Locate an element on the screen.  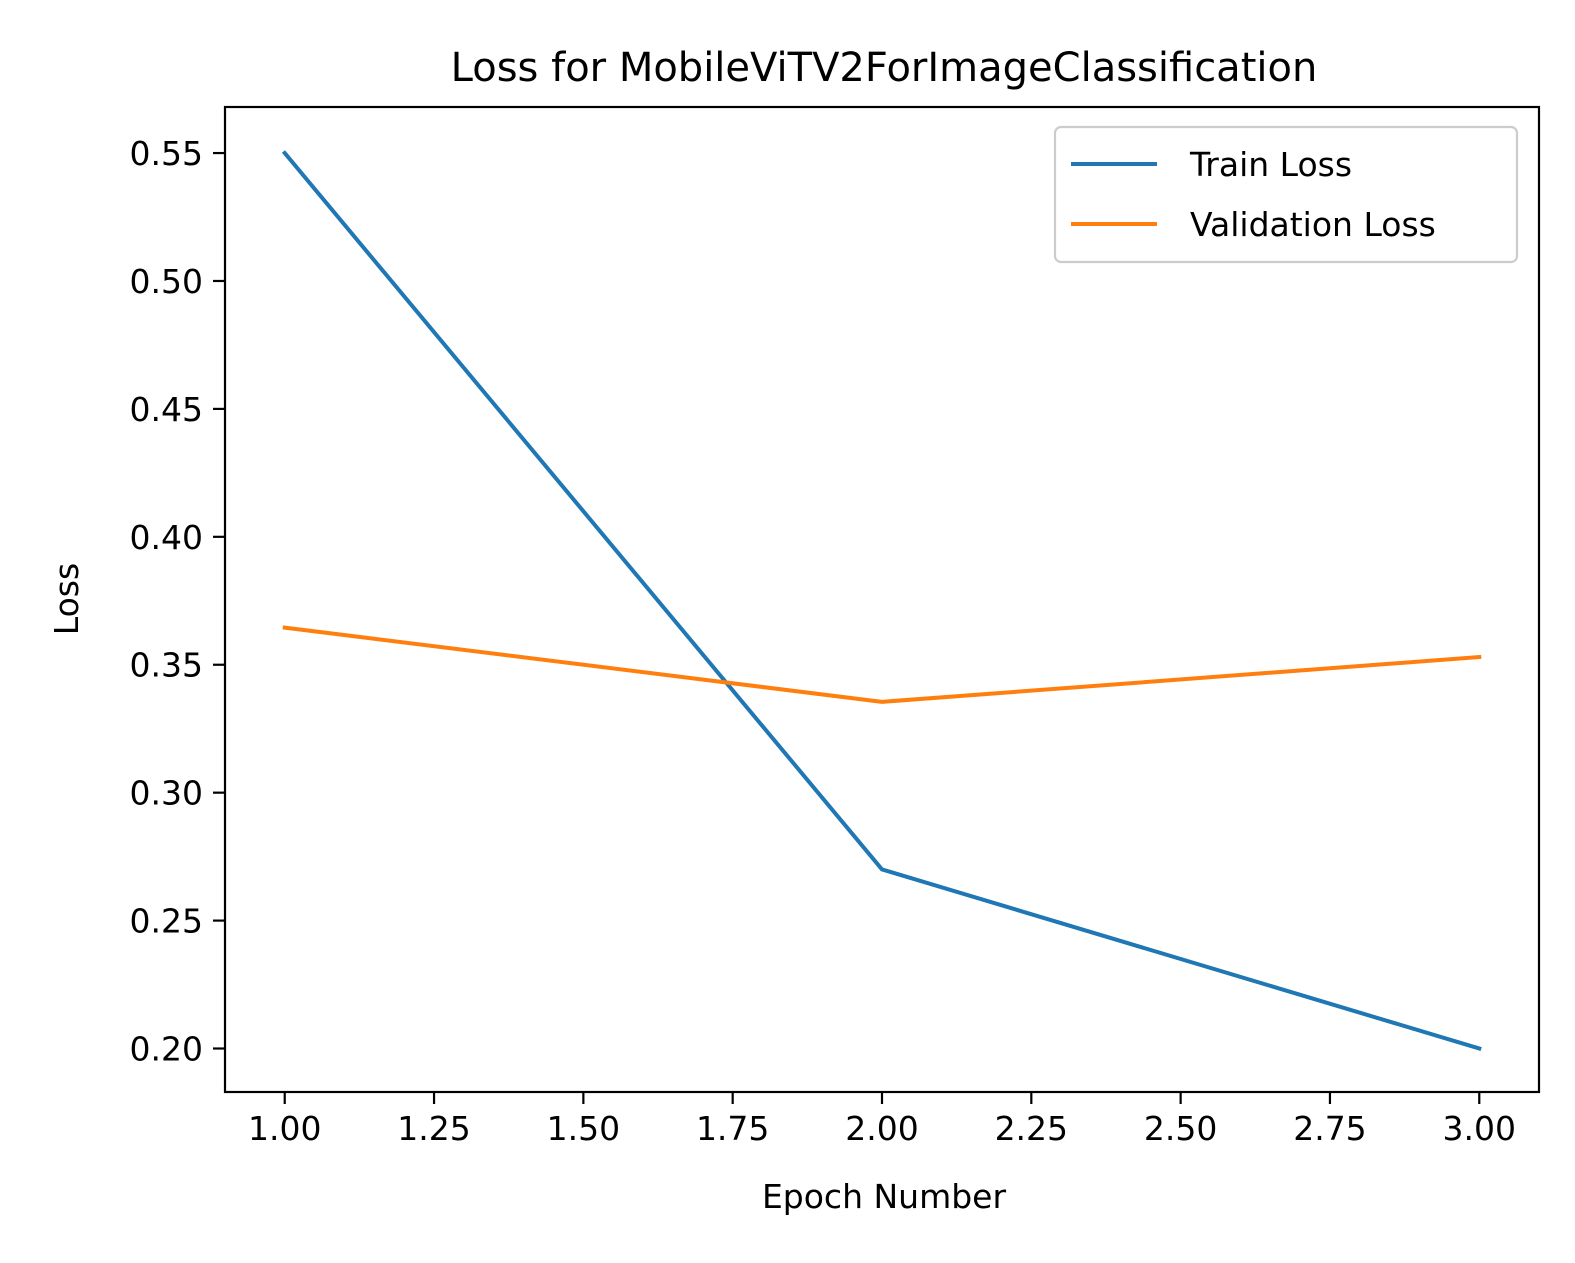
x-tick-label: 2.75 is located at coordinates (1329, 1128).